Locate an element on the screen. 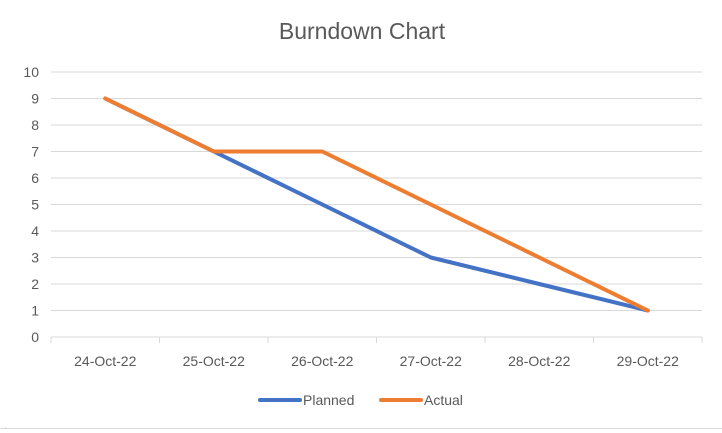  x-tick-label: 27-Oct-22 is located at coordinates (431, 361).